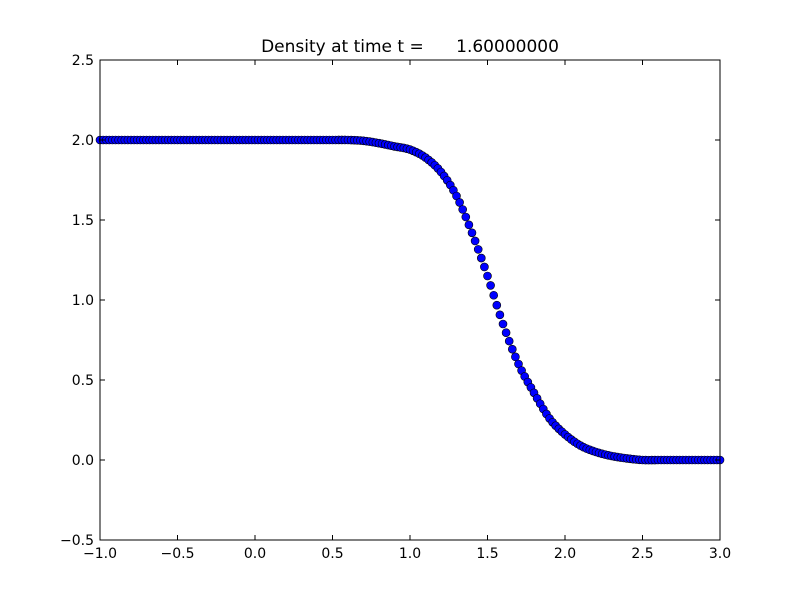 The width and height of the screenshot is (800, 600). Describe the element at coordinates (100, 554) in the screenshot. I see `x-tick-label: −1.0` at that location.